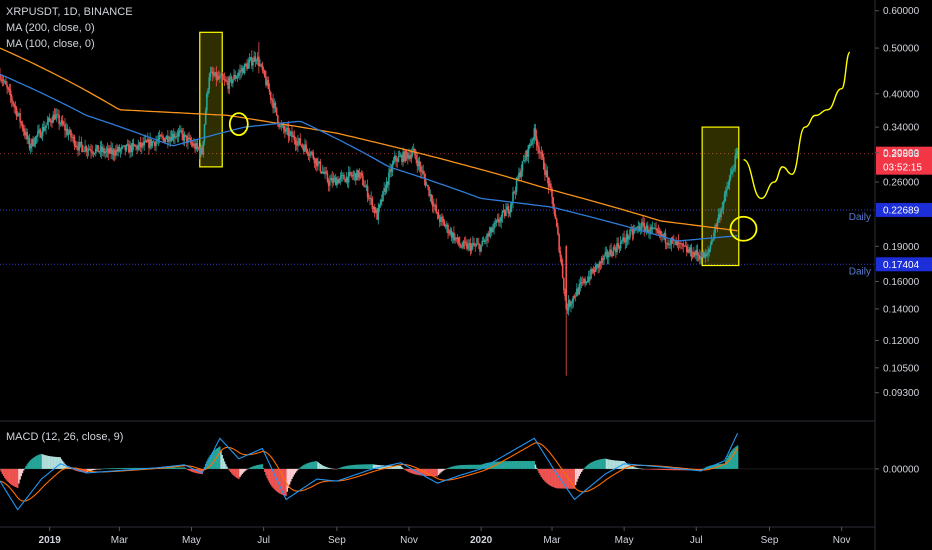 This screenshot has height=550, width=932. What do you see at coordinates (901, 368) in the screenshot?
I see `price-tick-label: 0.10500` at bounding box center [901, 368].